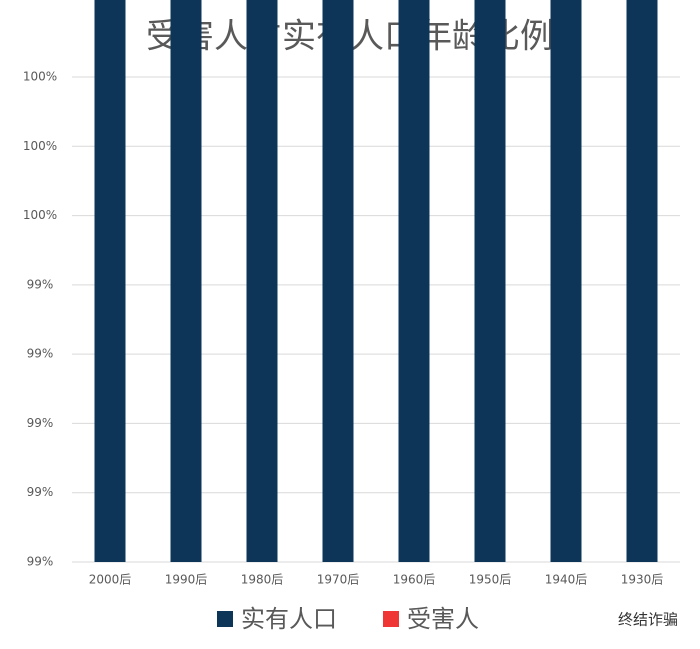  I want to click on legend-label: 实有人口, so click(289, 619).